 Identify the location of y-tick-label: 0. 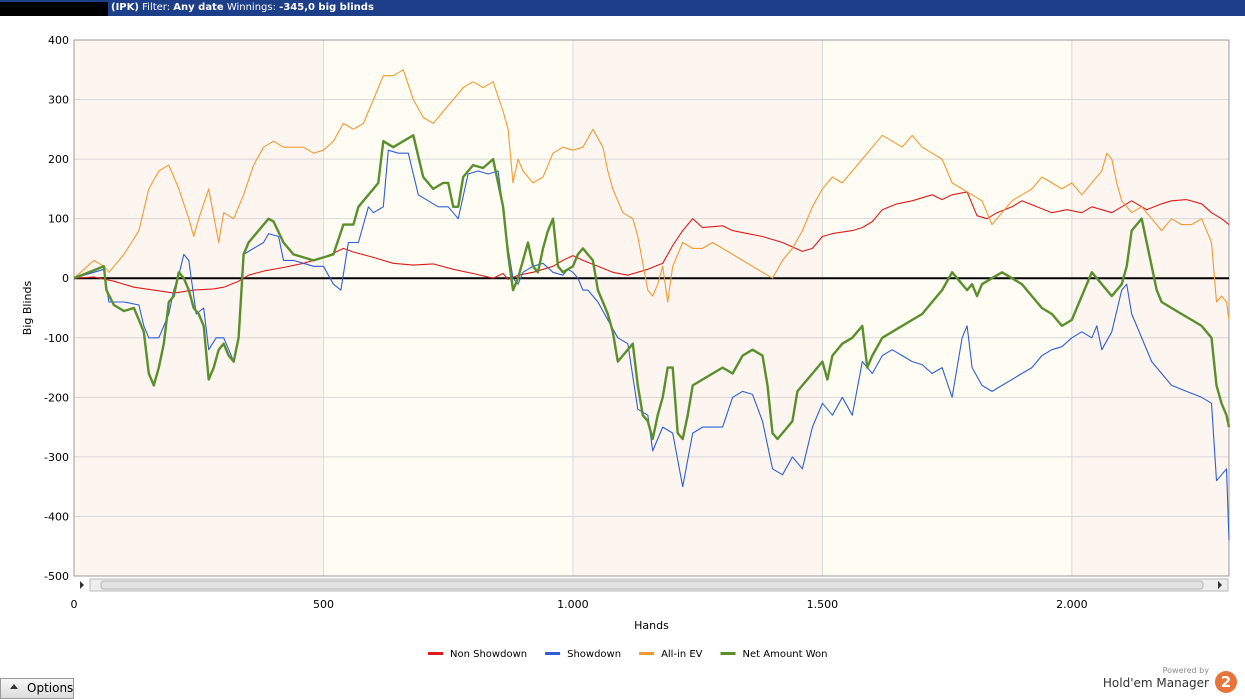
(65, 278).